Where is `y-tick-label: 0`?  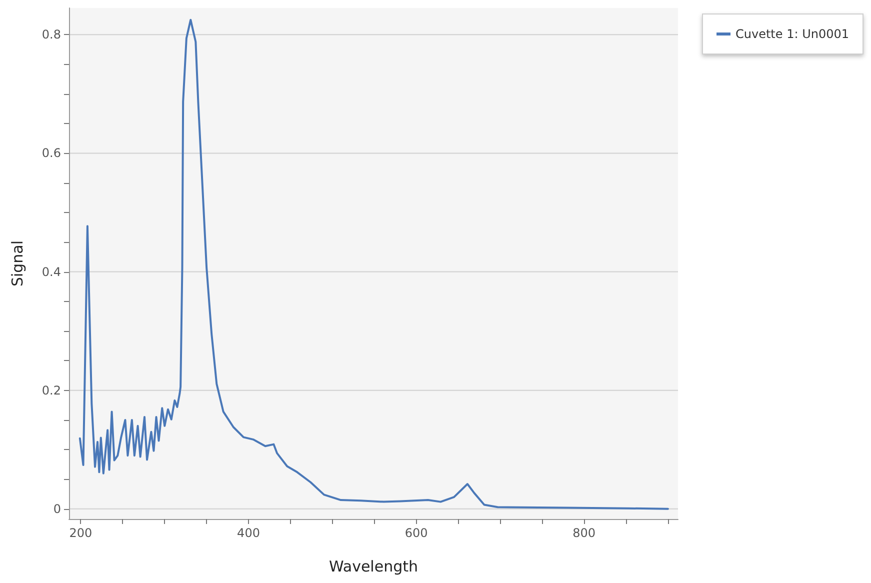 y-tick-label: 0 is located at coordinates (57, 509).